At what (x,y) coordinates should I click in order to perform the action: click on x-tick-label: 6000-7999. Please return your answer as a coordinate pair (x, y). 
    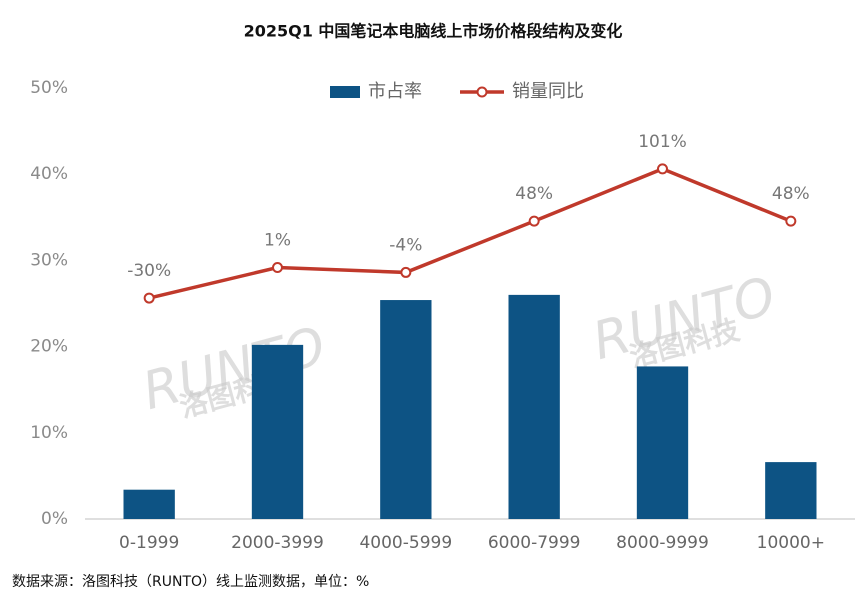
    Looking at the image, I should click on (534, 543).